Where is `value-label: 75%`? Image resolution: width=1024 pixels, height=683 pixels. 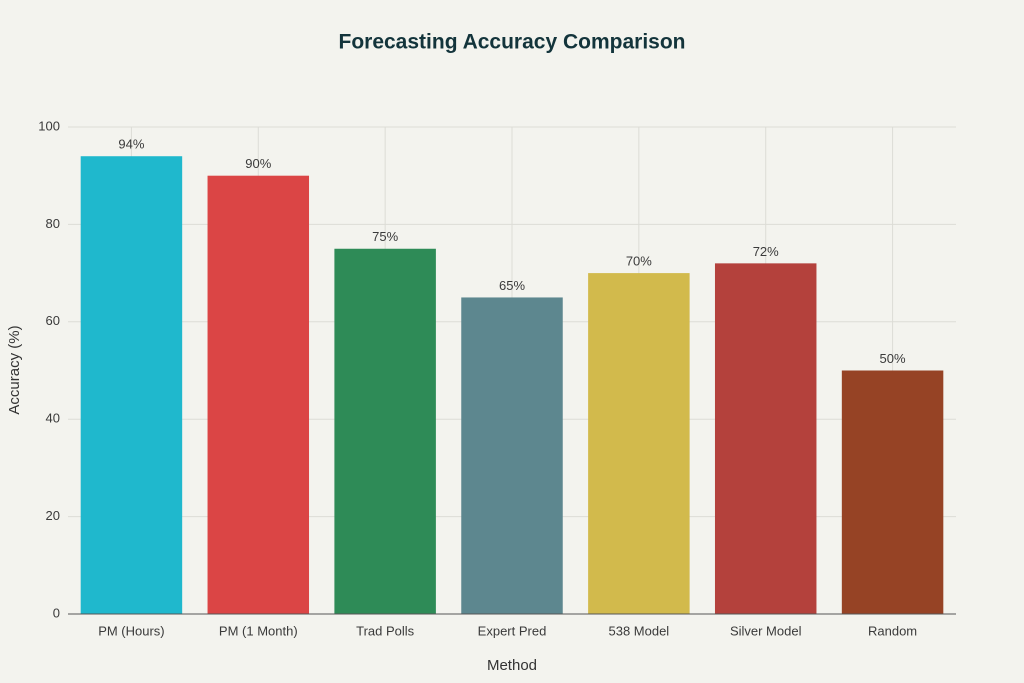 value-label: 75% is located at coordinates (385, 236).